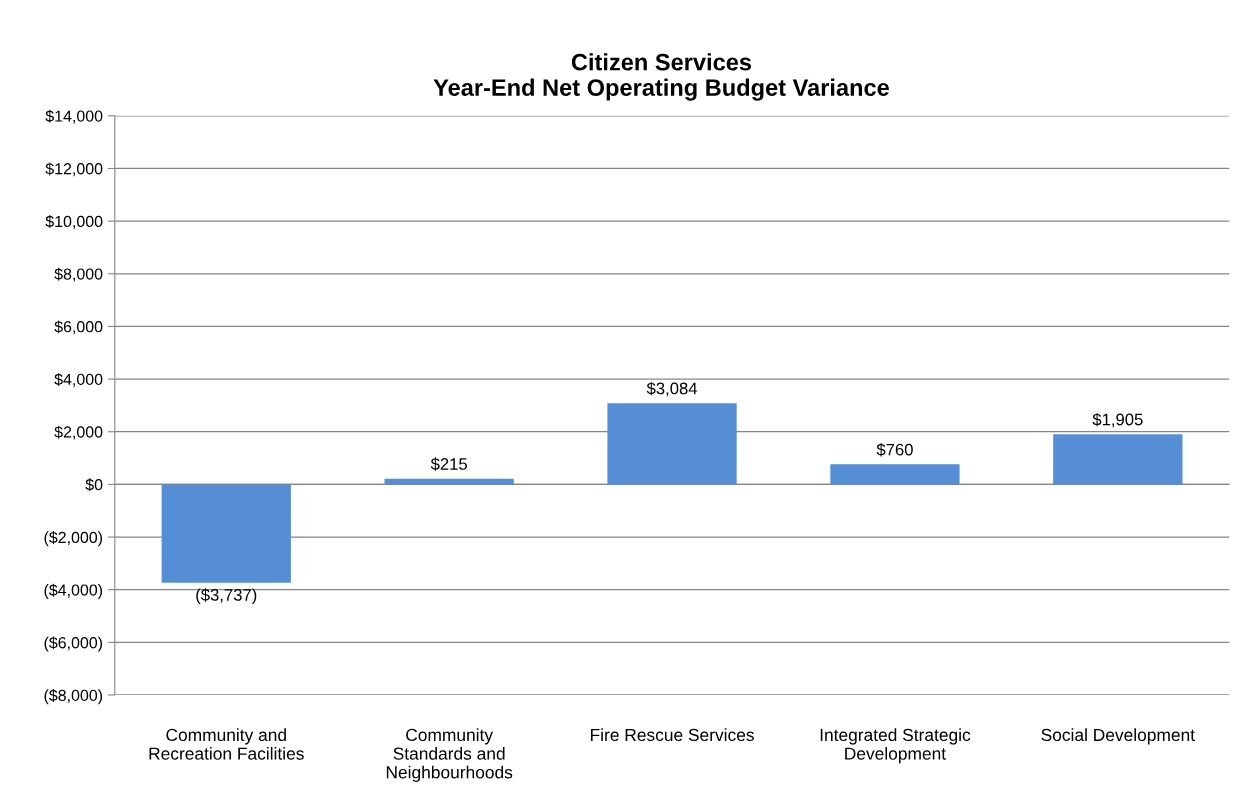 Image resolution: width=1248 pixels, height=810 pixels. Describe the element at coordinates (1117, 420) in the screenshot. I see `data-label: $1,905` at that location.